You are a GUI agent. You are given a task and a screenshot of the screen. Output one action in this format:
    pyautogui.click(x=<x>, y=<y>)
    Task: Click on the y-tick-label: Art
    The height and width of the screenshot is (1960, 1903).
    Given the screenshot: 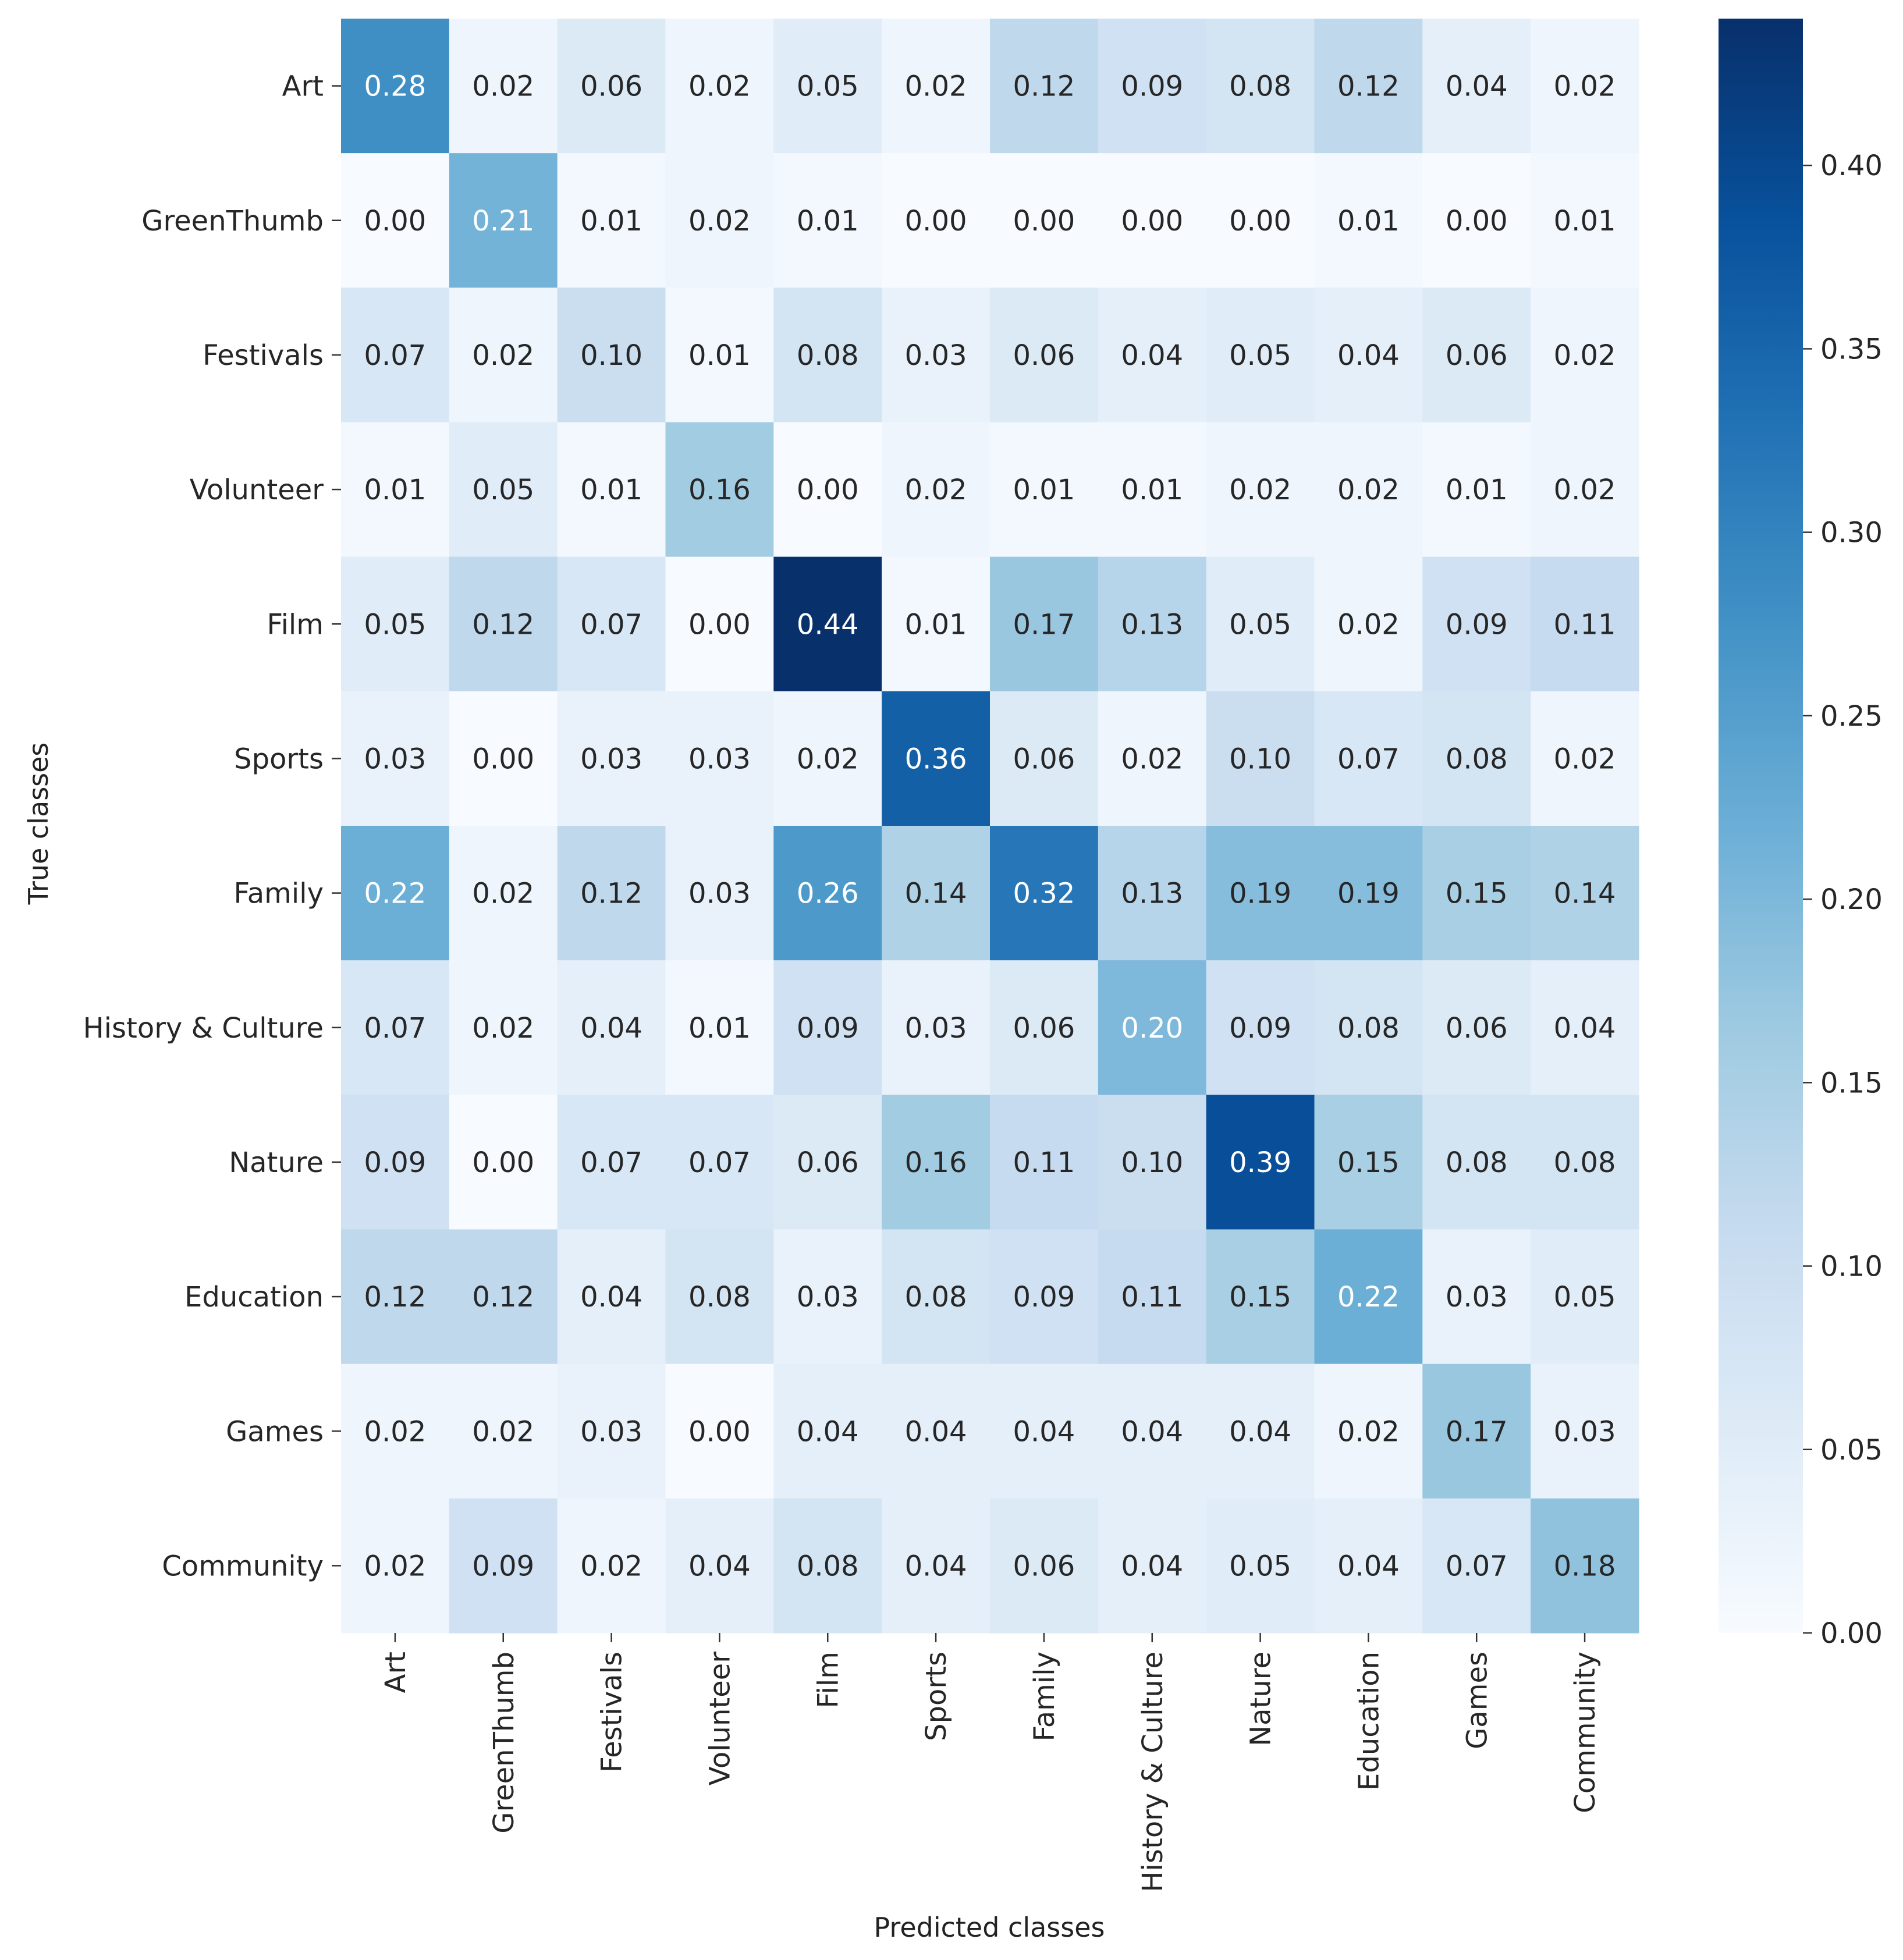 What is the action you would take?
    pyautogui.click(x=303, y=87)
    